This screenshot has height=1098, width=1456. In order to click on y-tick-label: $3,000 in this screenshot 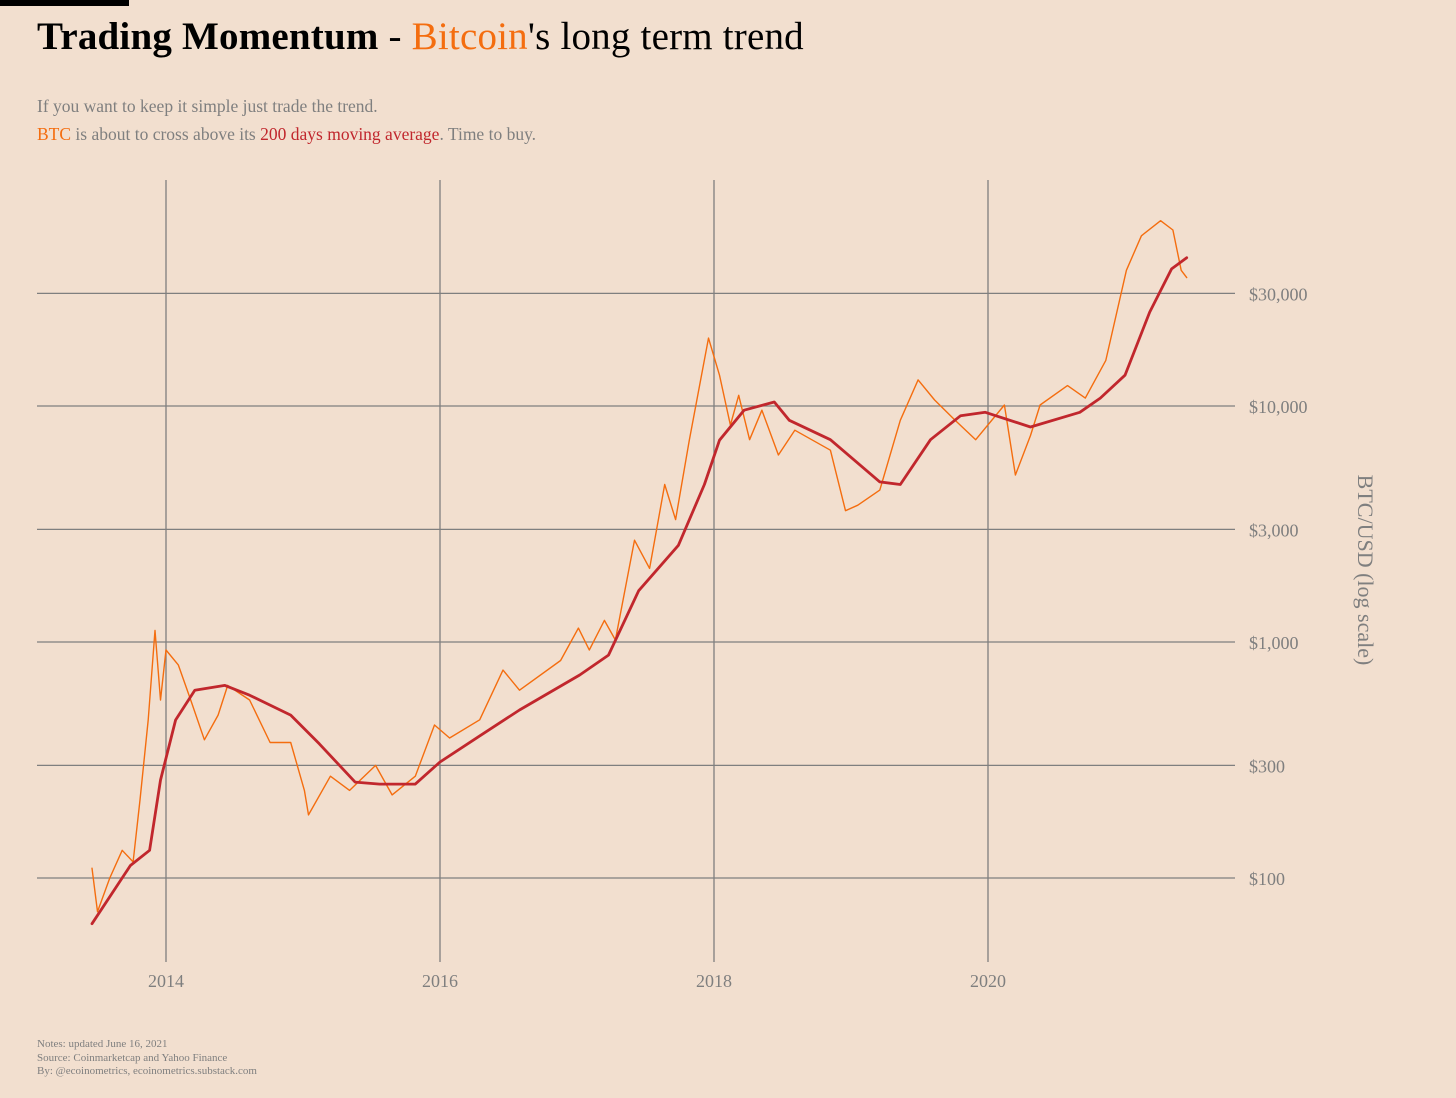, I will do `click(1274, 530)`.